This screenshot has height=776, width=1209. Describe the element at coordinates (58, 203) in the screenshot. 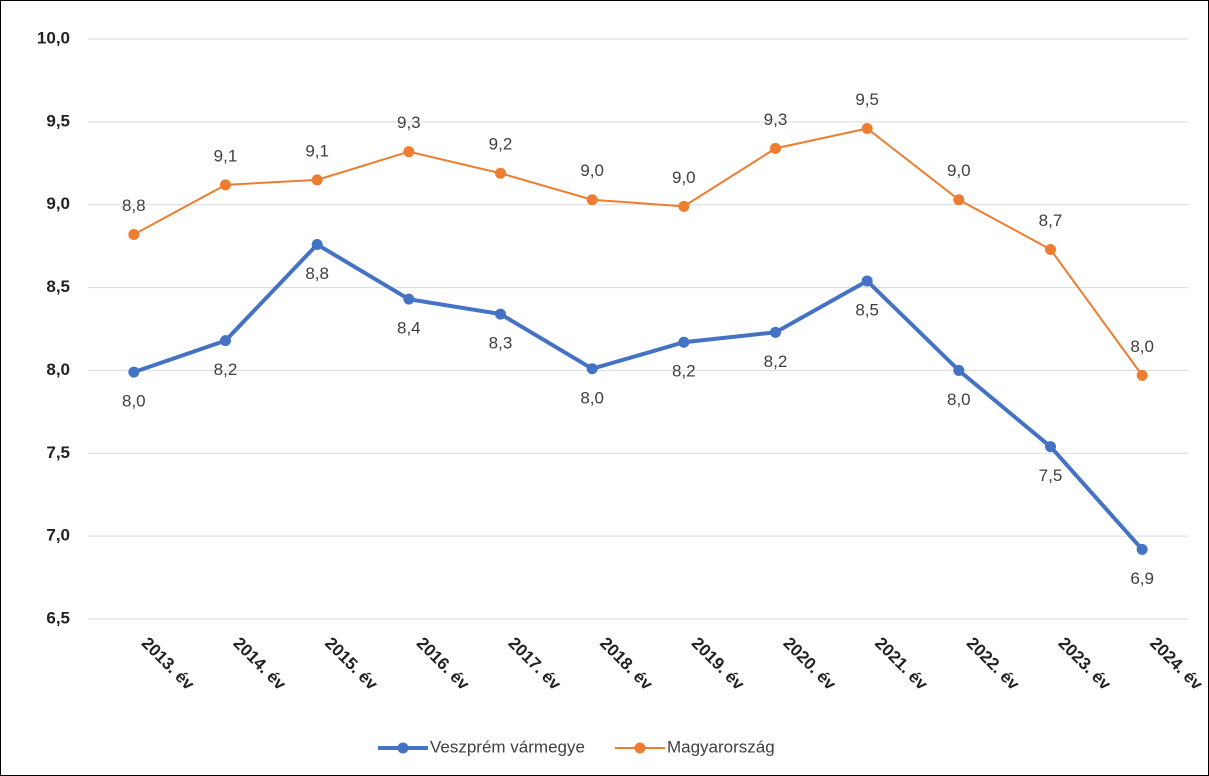

I see `y-tick-label: 9,0` at that location.